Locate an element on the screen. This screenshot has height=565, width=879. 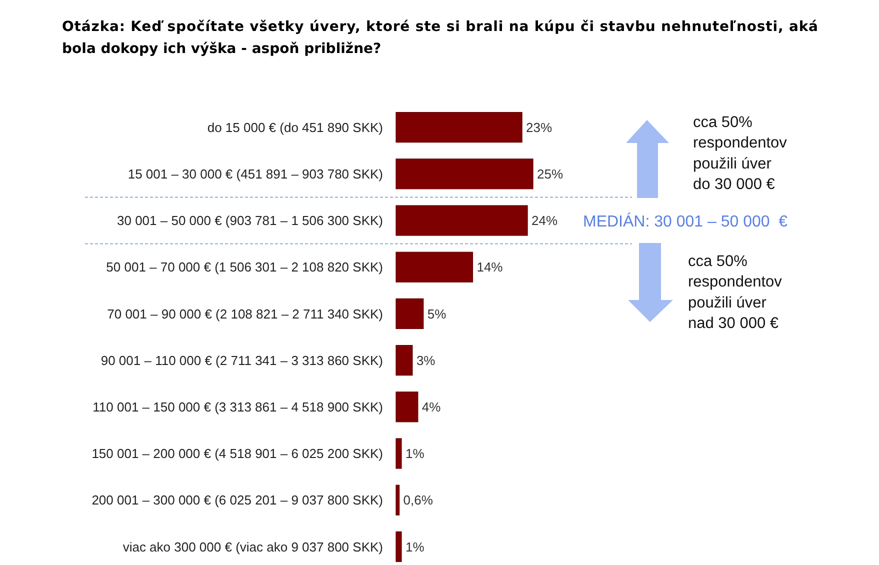
y-tick-label: 90 001 – 110 000 € (2 711 341 – 3 313 860 SKK) is located at coordinates (241, 360).